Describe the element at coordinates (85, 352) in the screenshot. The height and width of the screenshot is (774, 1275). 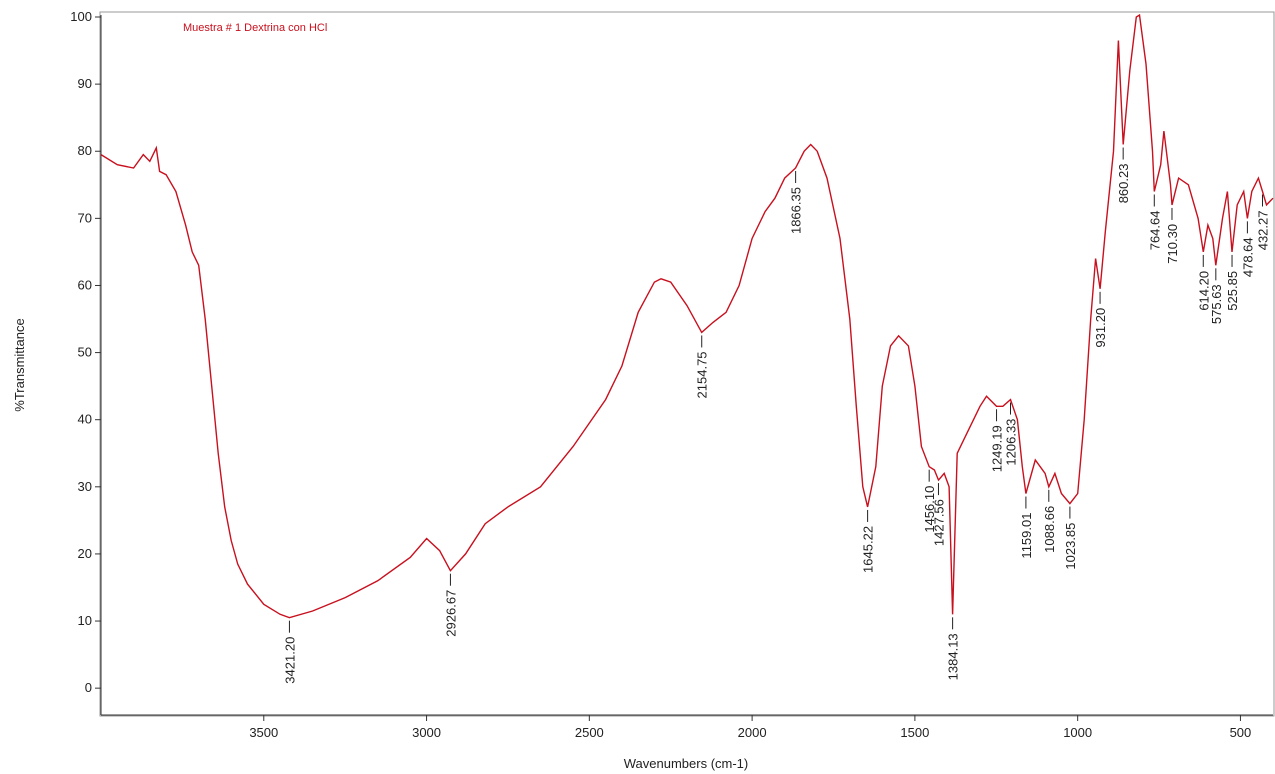
I see `y-tick-label: 50` at that location.